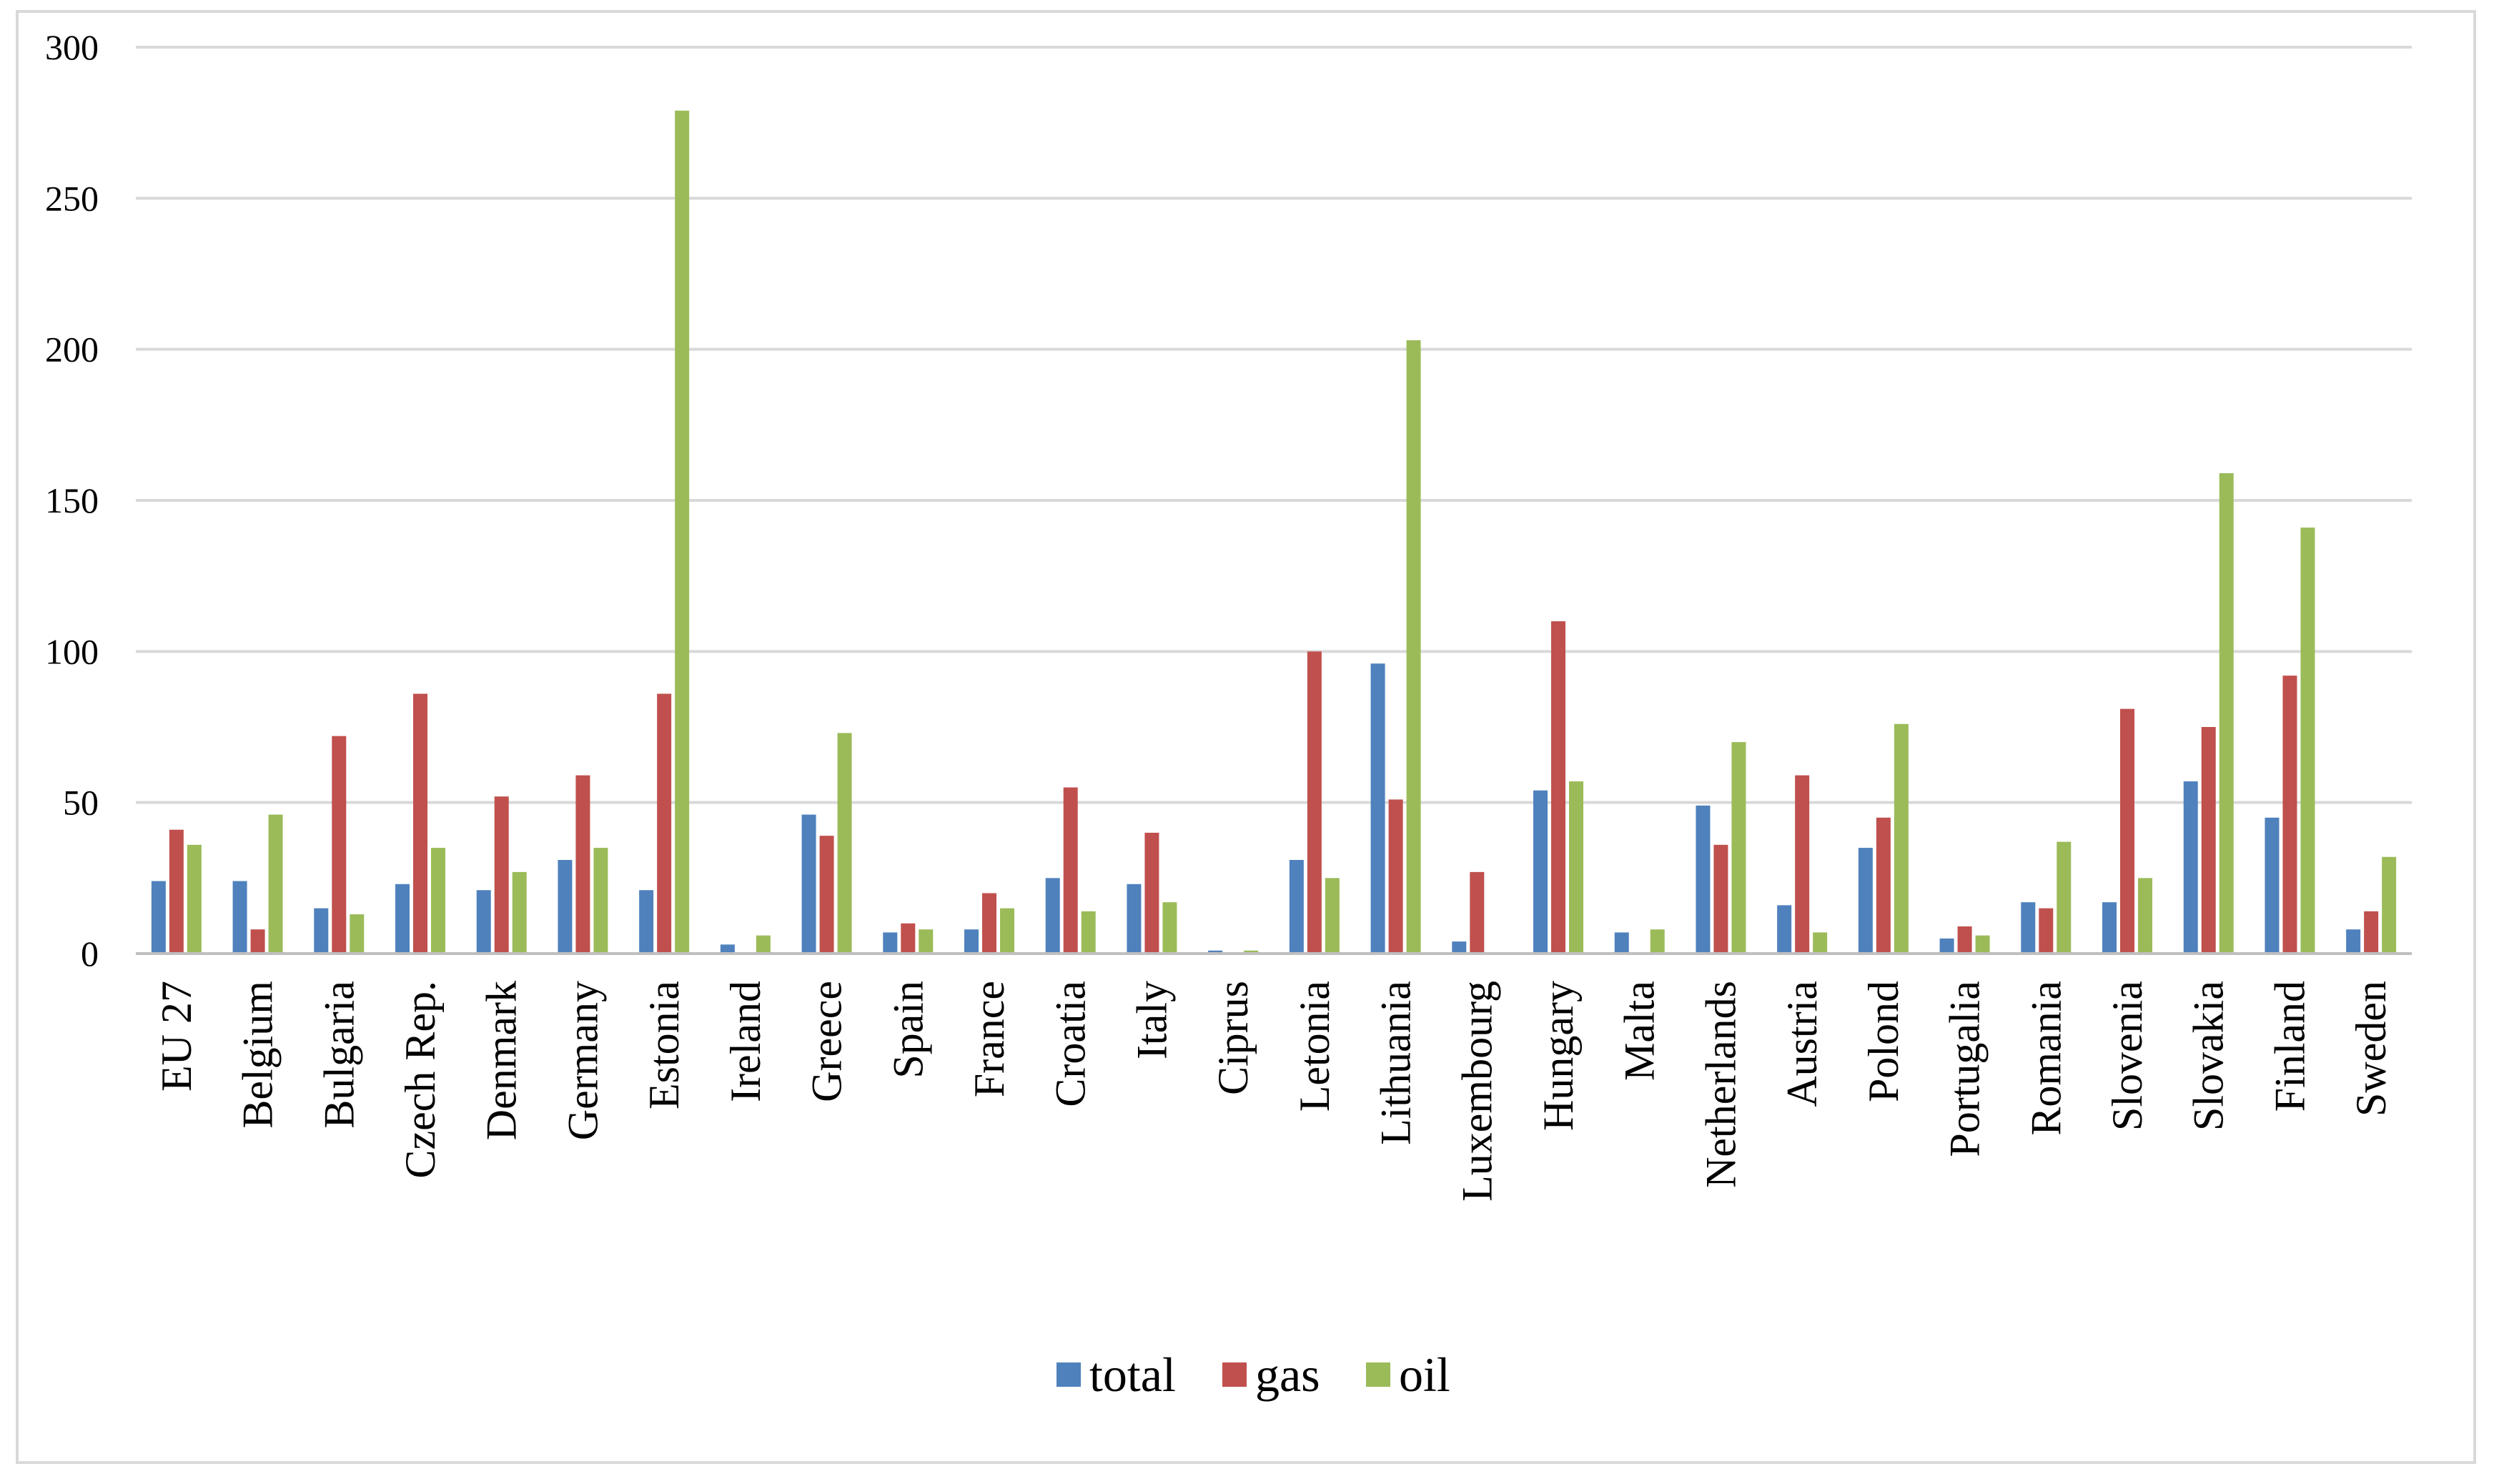 The width and height of the screenshot is (2494, 1484). Describe the element at coordinates (501, 1060) in the screenshot. I see `category-label: Denmark` at that location.